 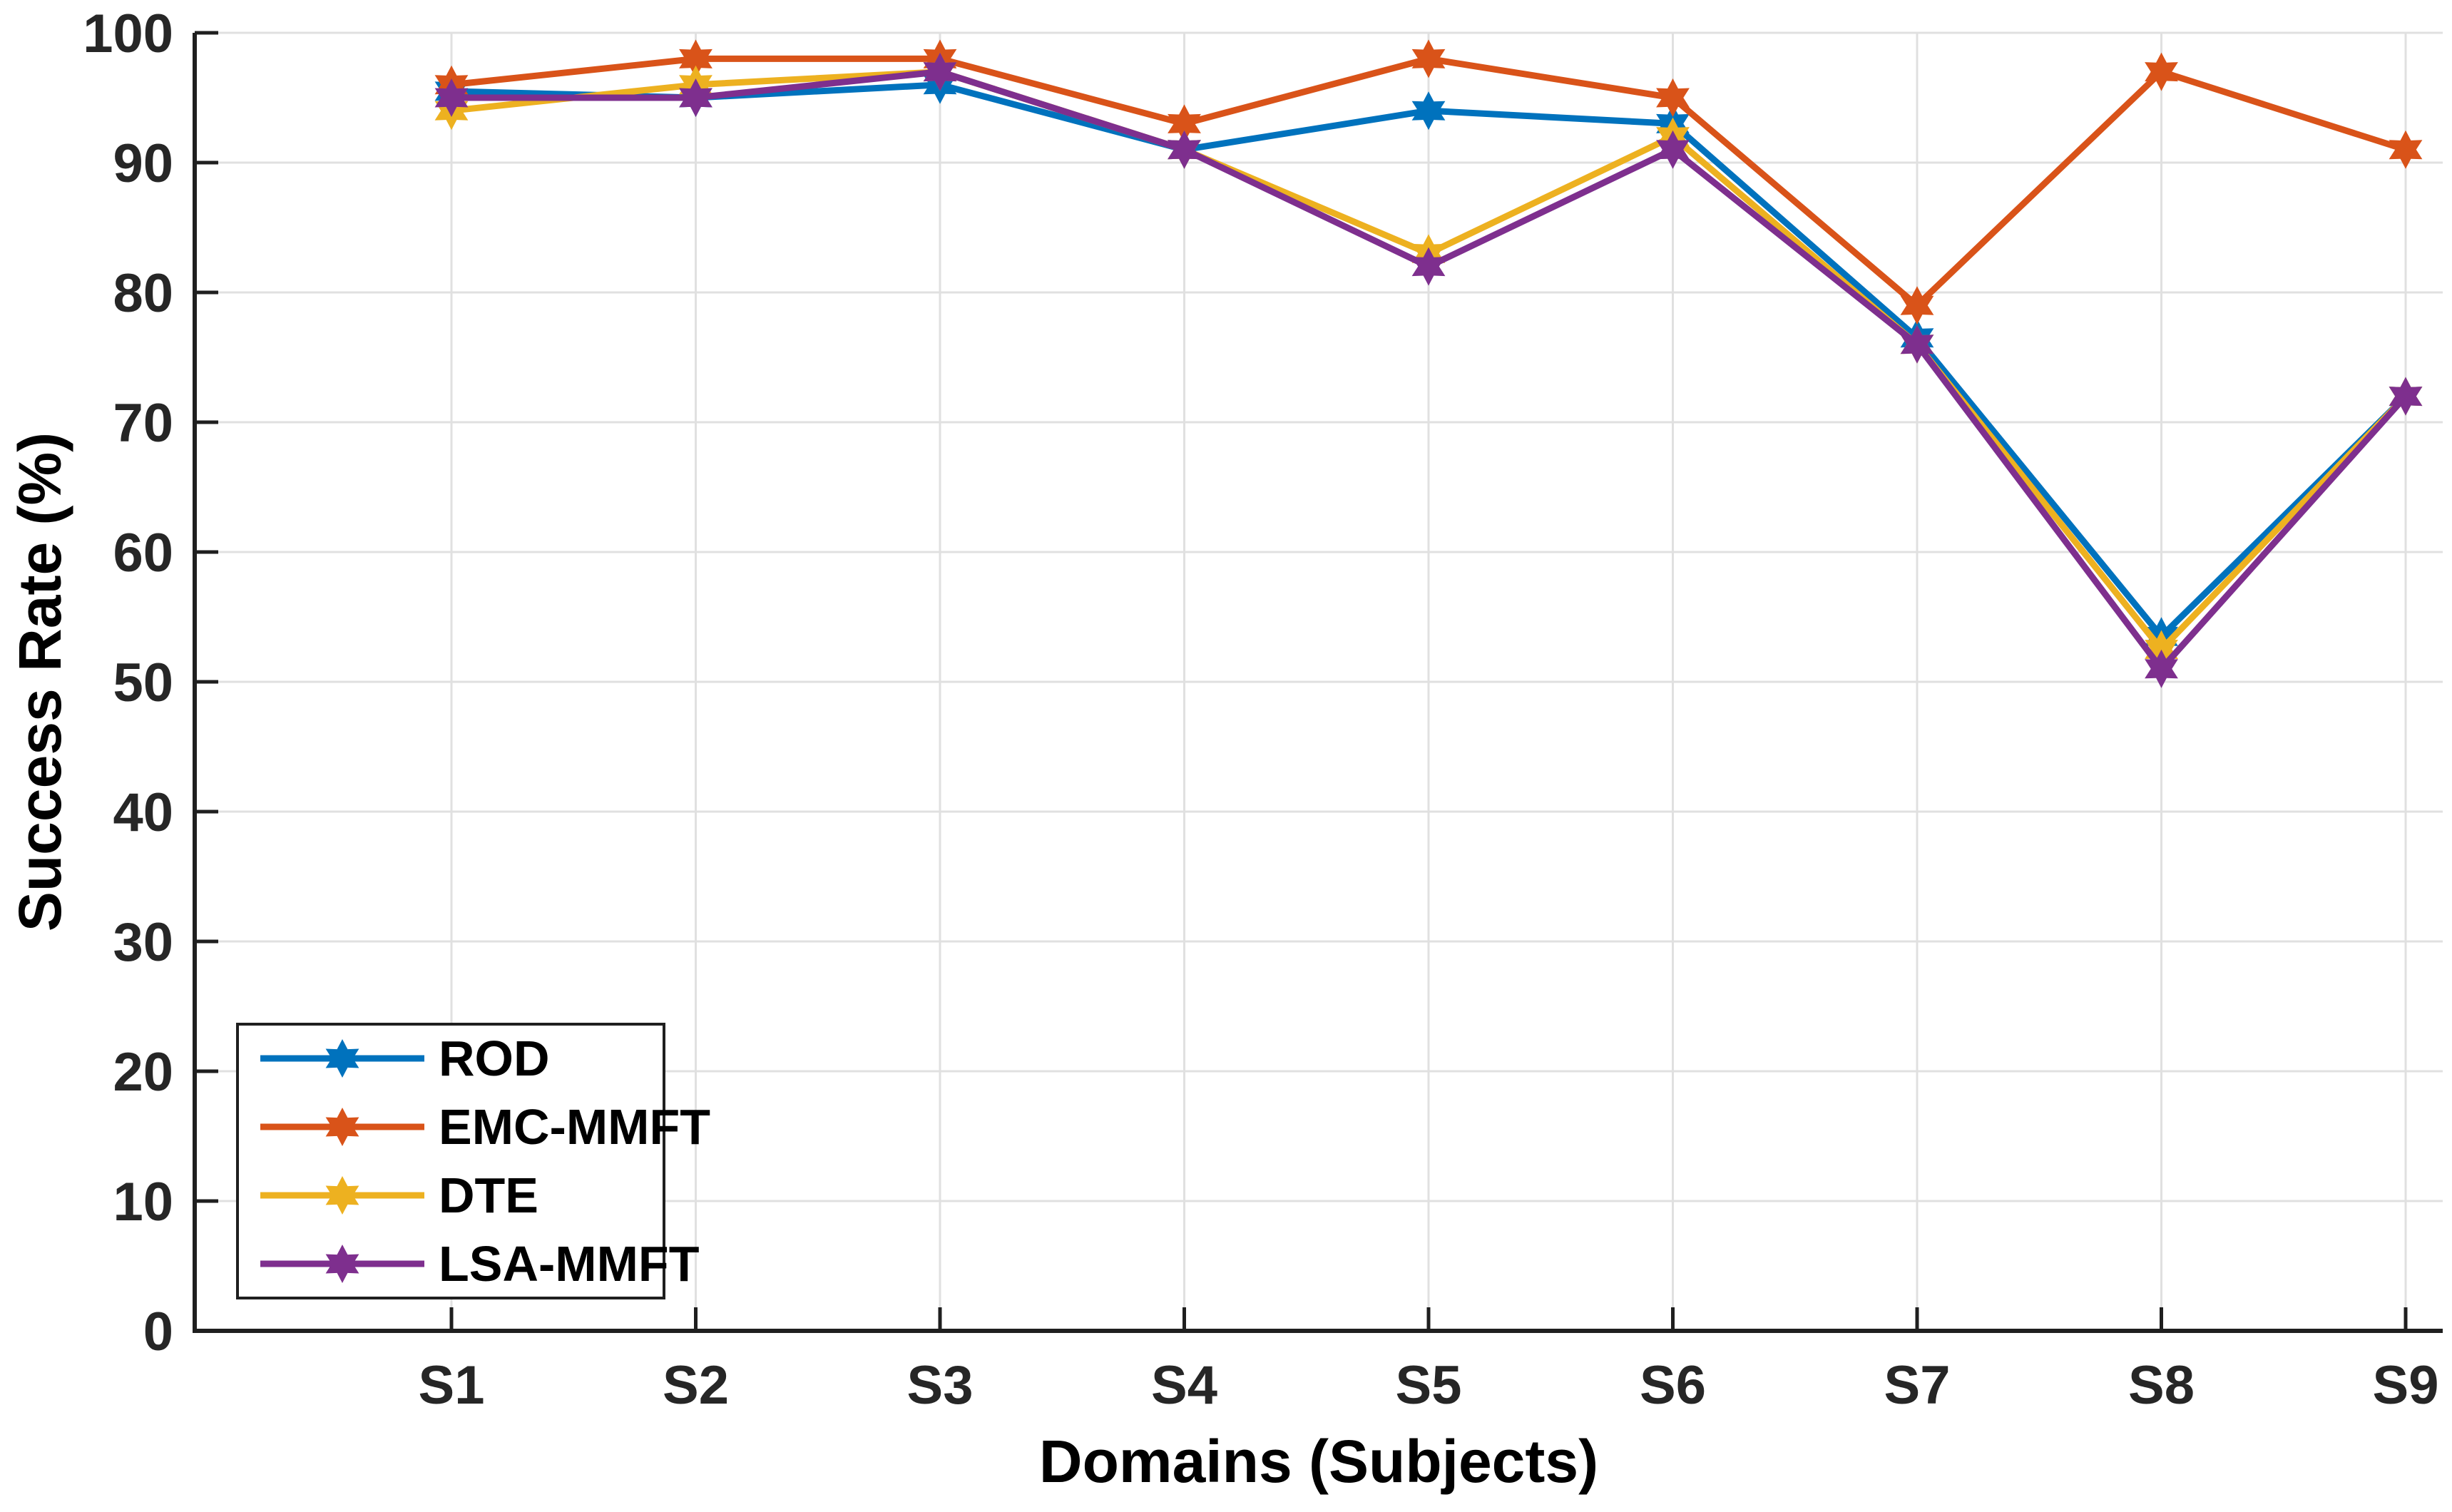 What do you see at coordinates (1318, 1461) in the screenshot?
I see `x-axis-label: Domains (Subjects)` at bounding box center [1318, 1461].